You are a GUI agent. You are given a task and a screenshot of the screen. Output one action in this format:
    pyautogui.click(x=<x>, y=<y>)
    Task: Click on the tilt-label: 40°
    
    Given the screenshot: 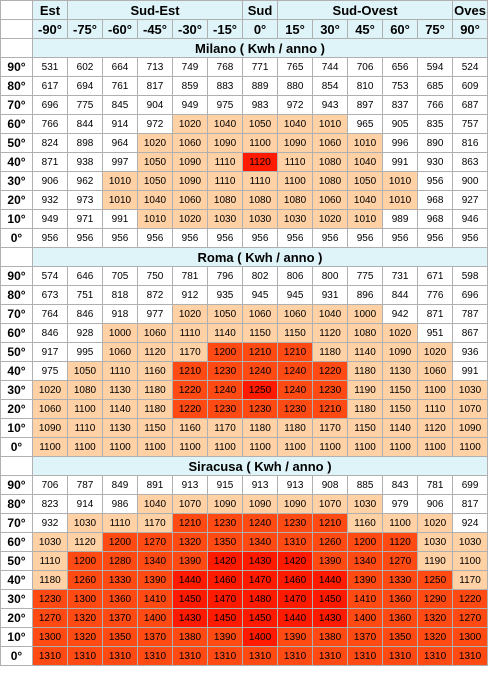 What is the action you would take?
    pyautogui.click(x=16, y=371)
    